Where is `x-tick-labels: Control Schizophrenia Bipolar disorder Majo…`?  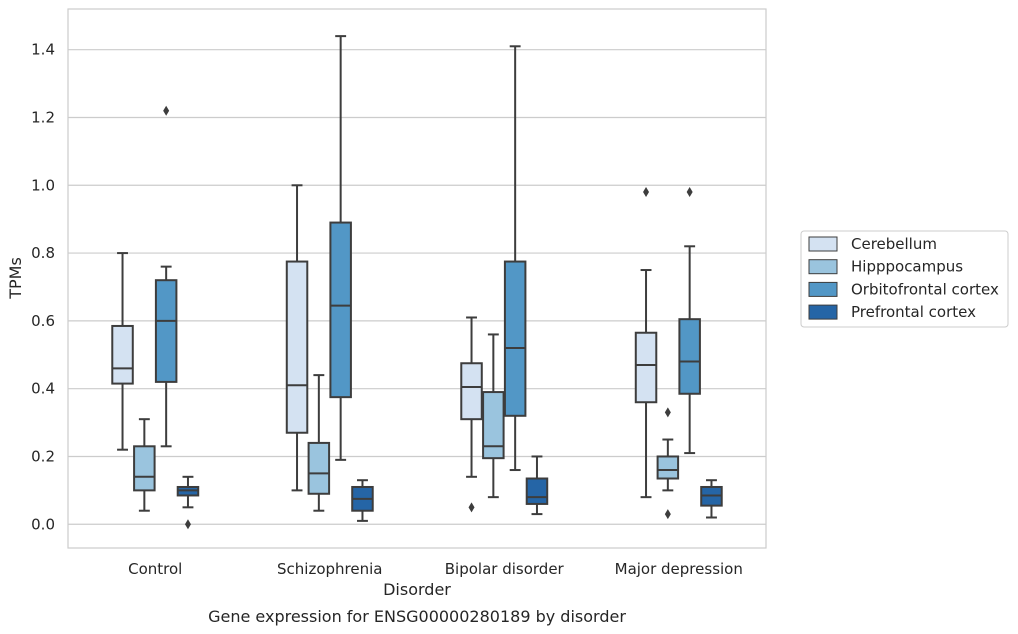
x-tick-labels: Control Schizophrenia Bipolar disorder Majo… is located at coordinates (435, 569).